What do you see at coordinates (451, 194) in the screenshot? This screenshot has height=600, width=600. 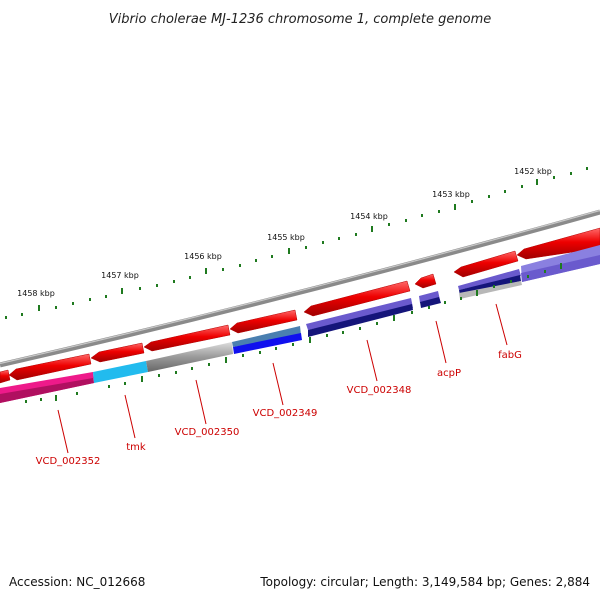 I see `scale-label: 1453 kbp` at bounding box center [451, 194].